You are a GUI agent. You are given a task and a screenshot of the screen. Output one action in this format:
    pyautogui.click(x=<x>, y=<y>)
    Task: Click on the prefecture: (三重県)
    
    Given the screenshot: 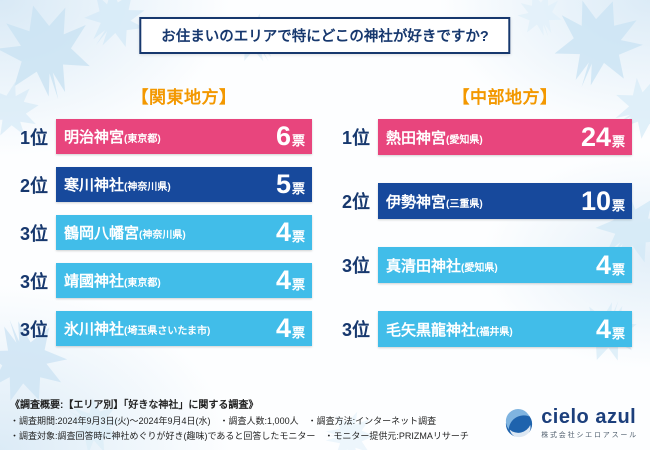 What is the action you would take?
    pyautogui.click(x=464, y=204)
    